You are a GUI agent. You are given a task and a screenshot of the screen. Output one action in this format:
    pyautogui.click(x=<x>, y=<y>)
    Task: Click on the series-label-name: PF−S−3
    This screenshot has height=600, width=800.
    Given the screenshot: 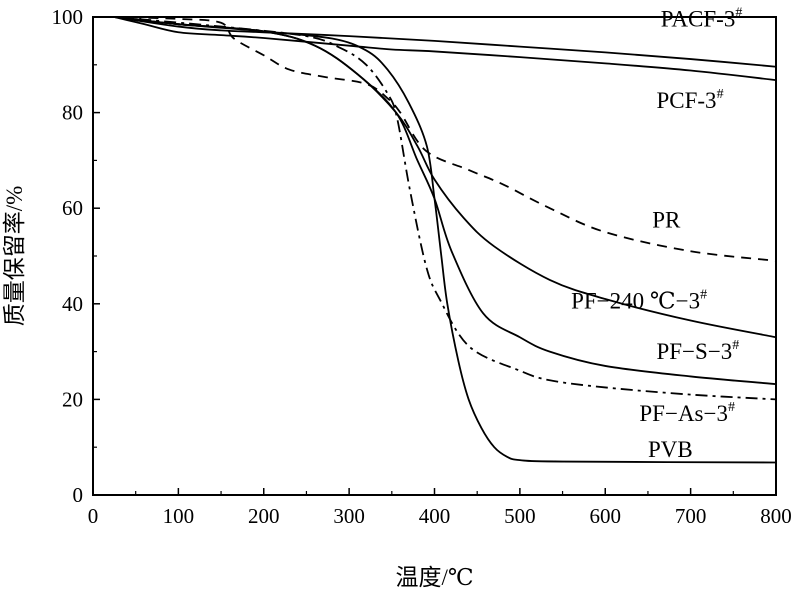 What is the action you would take?
    pyautogui.click(x=694, y=351)
    